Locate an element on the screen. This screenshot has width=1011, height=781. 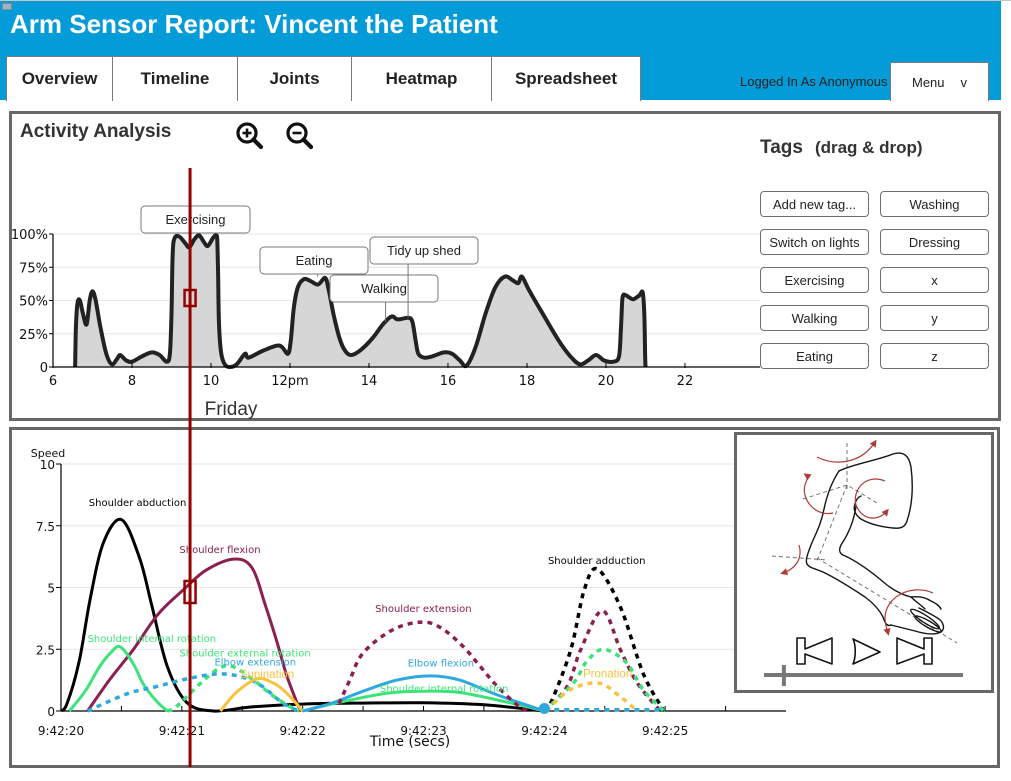
window-top-border is located at coordinates (505, 0).